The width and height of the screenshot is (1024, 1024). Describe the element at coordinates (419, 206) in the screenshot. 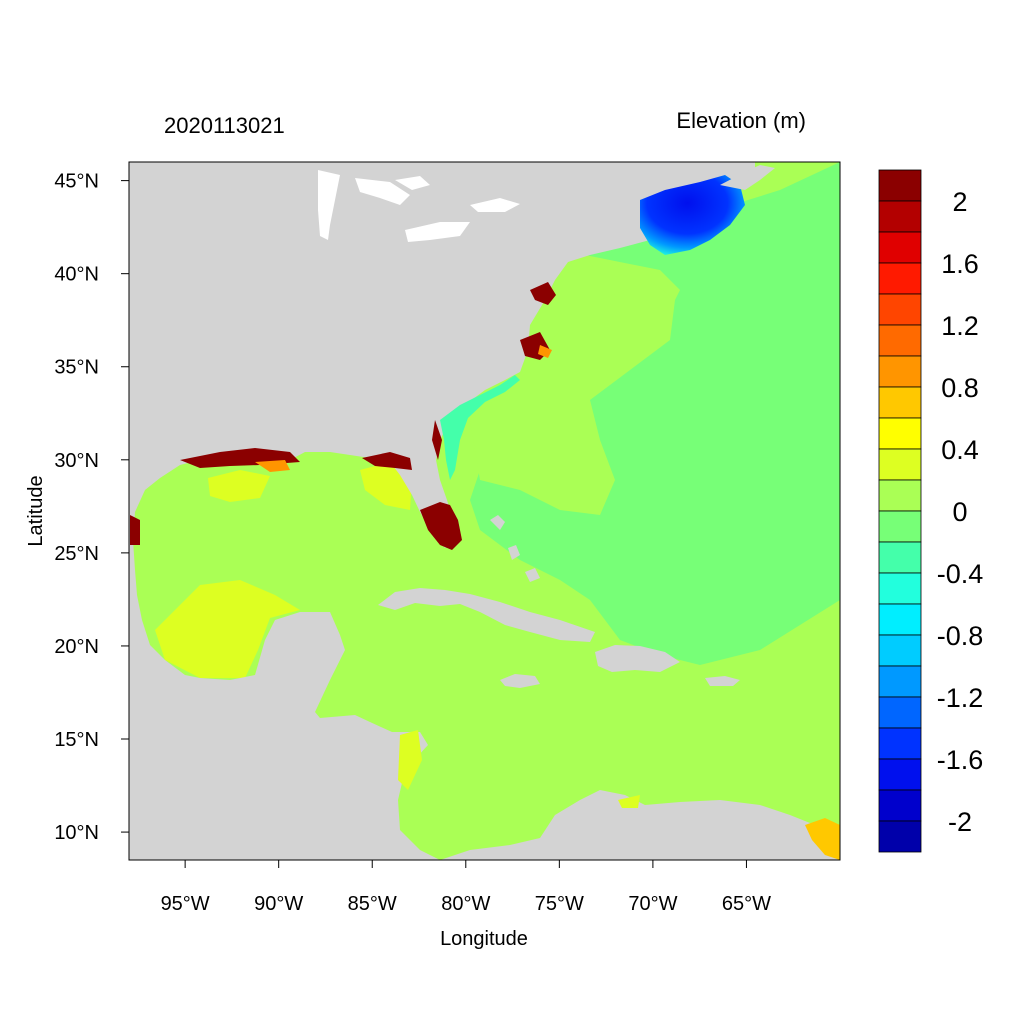

I see `great-lakes` at that location.